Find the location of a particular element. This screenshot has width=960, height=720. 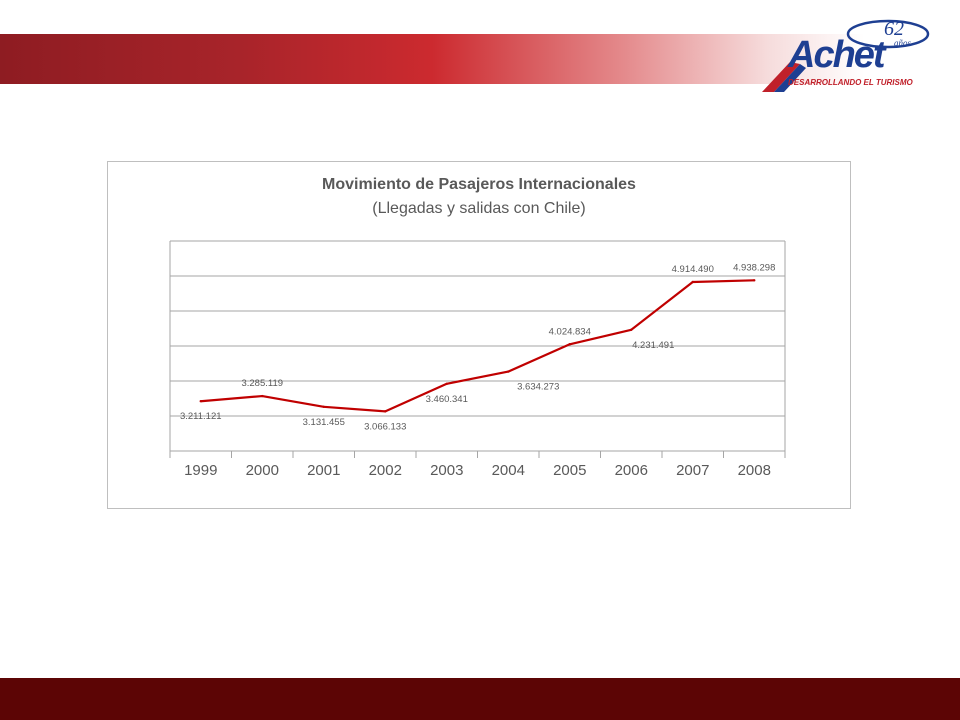

x-tick-label: 2004 is located at coordinates (508, 470).